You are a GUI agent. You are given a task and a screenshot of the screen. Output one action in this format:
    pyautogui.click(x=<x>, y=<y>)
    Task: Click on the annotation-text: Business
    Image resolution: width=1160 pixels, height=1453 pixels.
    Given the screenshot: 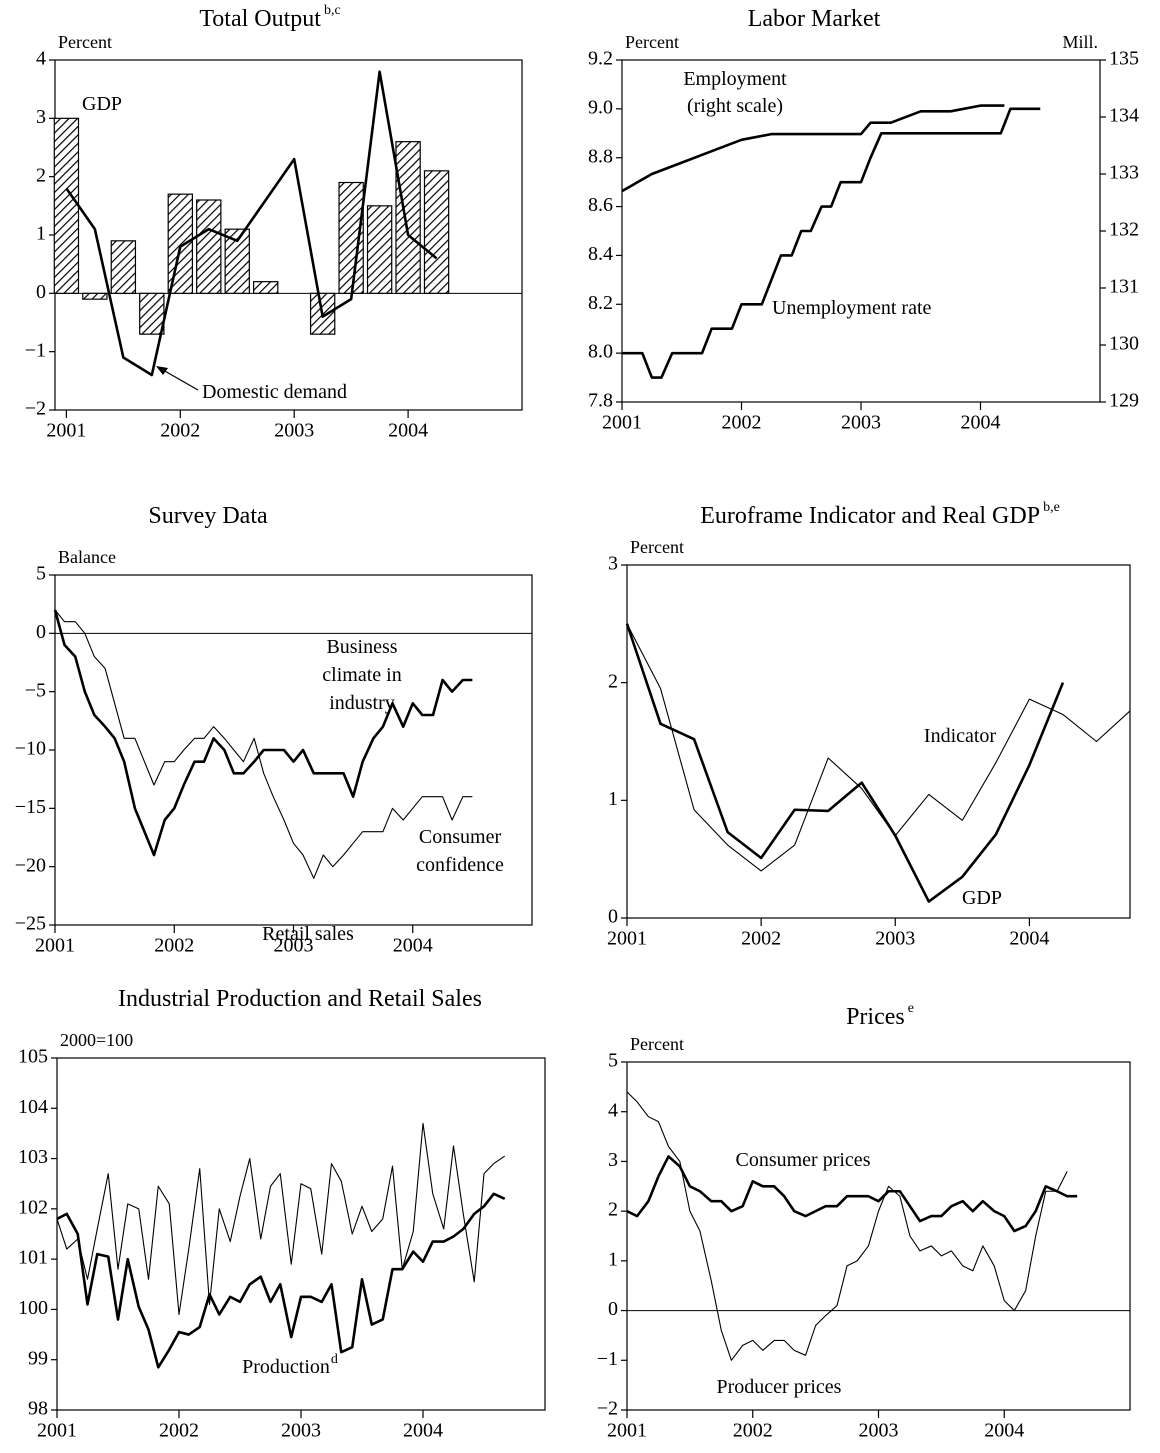 What is the action you would take?
    pyautogui.click(x=361, y=647)
    